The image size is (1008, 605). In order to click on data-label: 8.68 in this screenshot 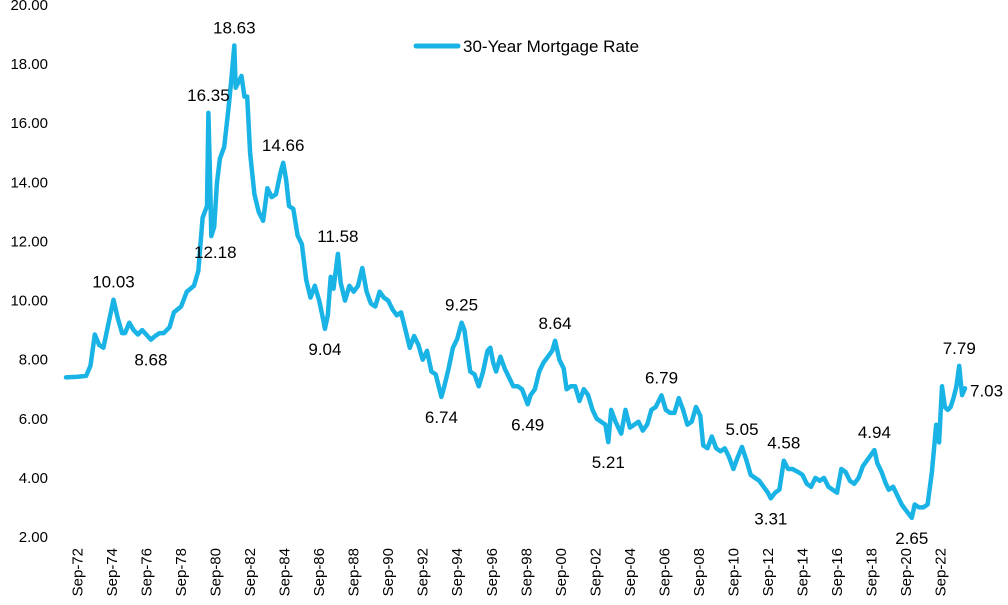, I will do `click(150, 360)`.